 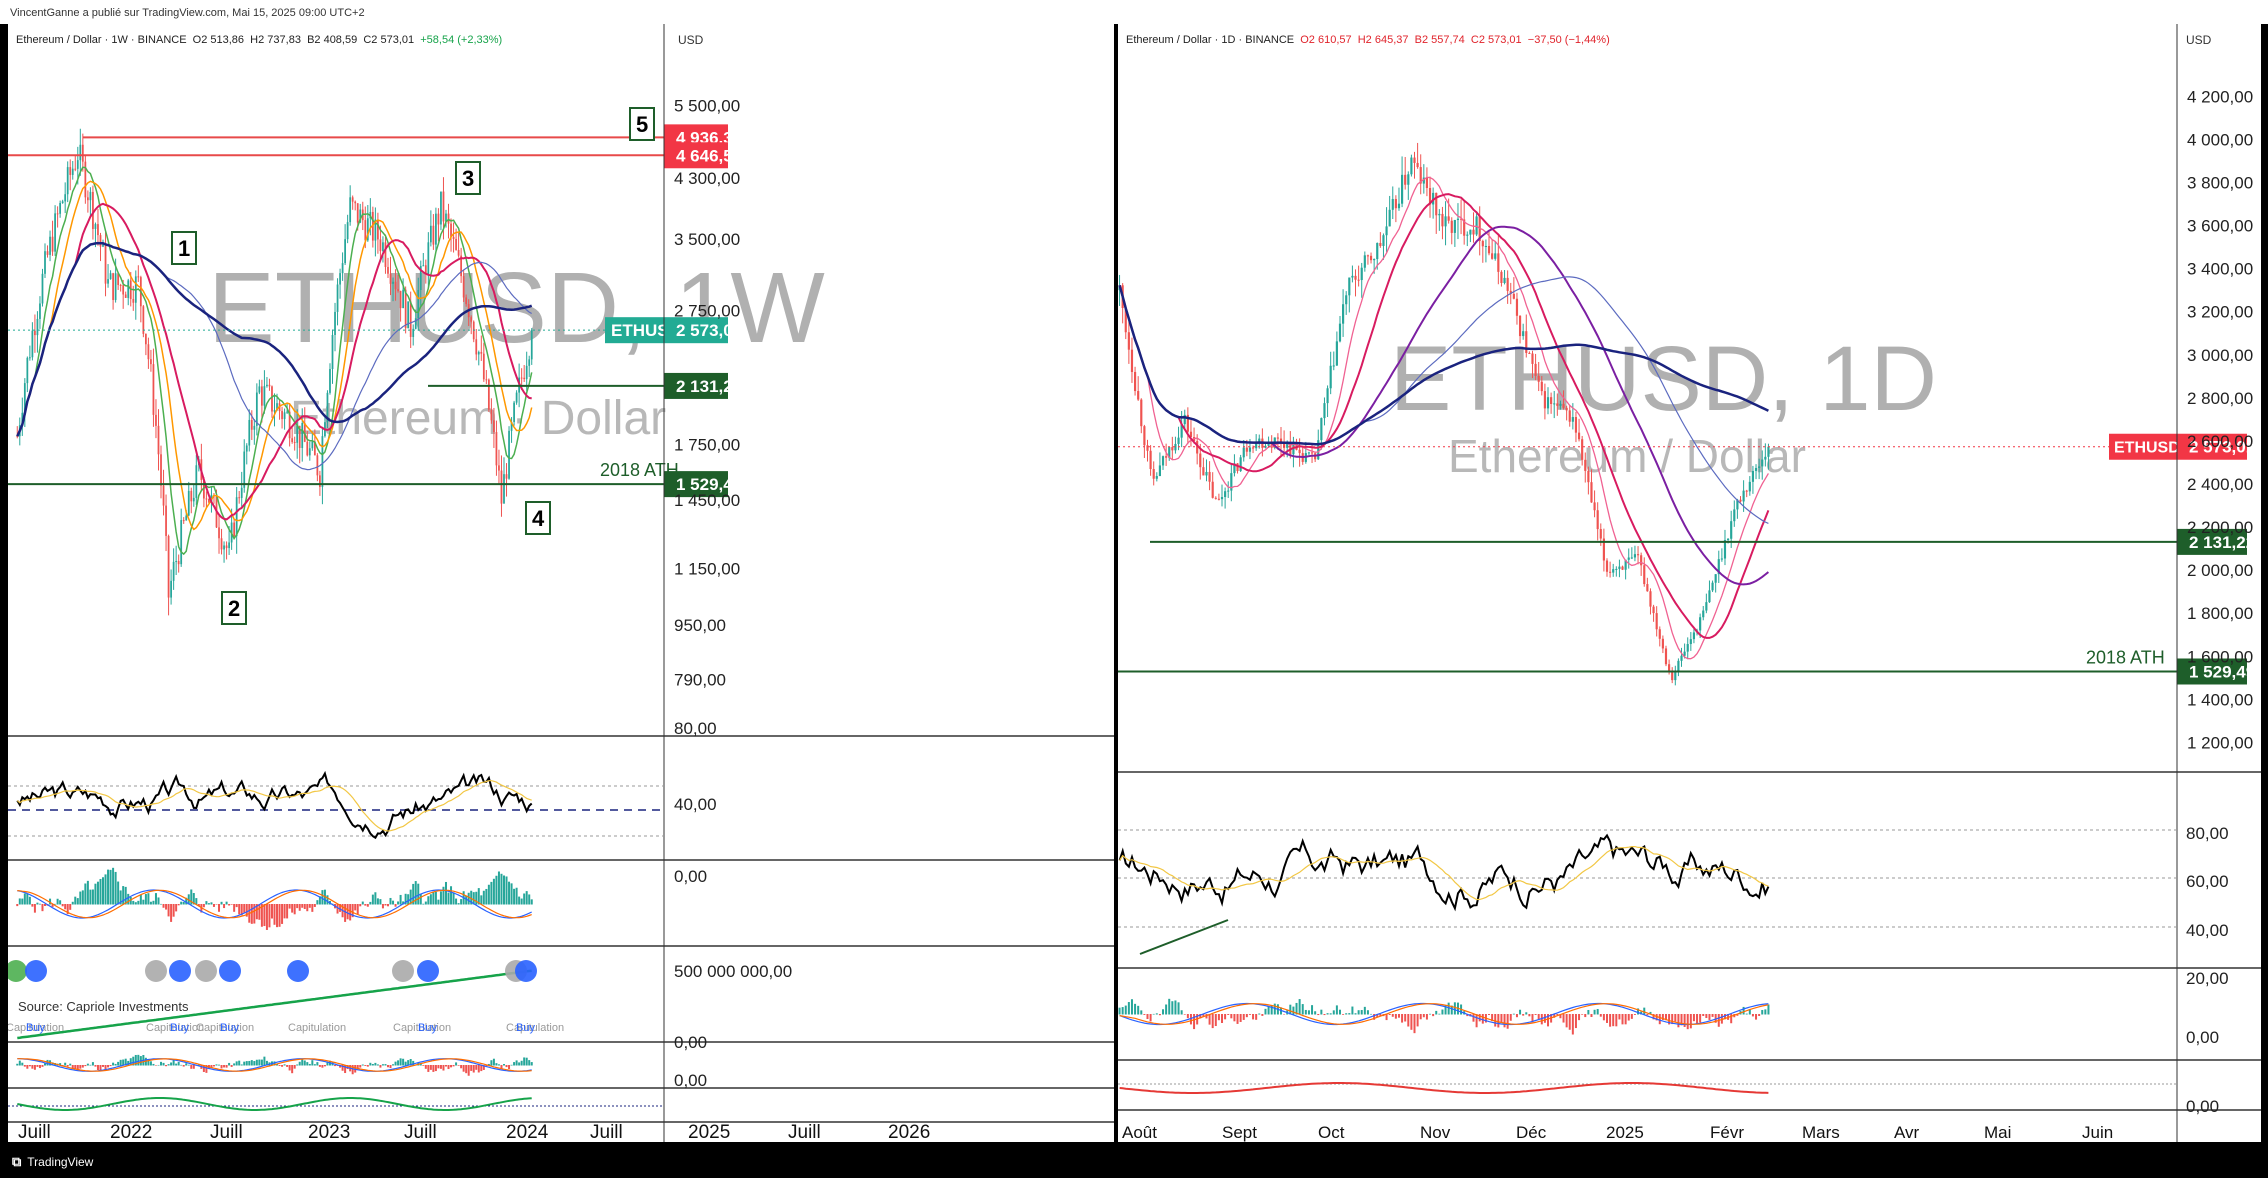 What do you see at coordinates (2097, 1132) in the screenshot?
I see `time-tick-label: Juin` at bounding box center [2097, 1132].